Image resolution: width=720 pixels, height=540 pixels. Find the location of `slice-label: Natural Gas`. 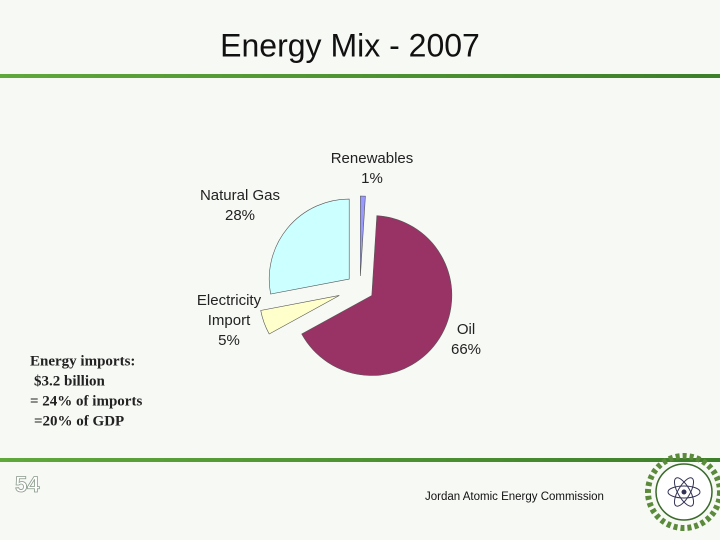

slice-label: Natural Gas is located at coordinates (240, 195).